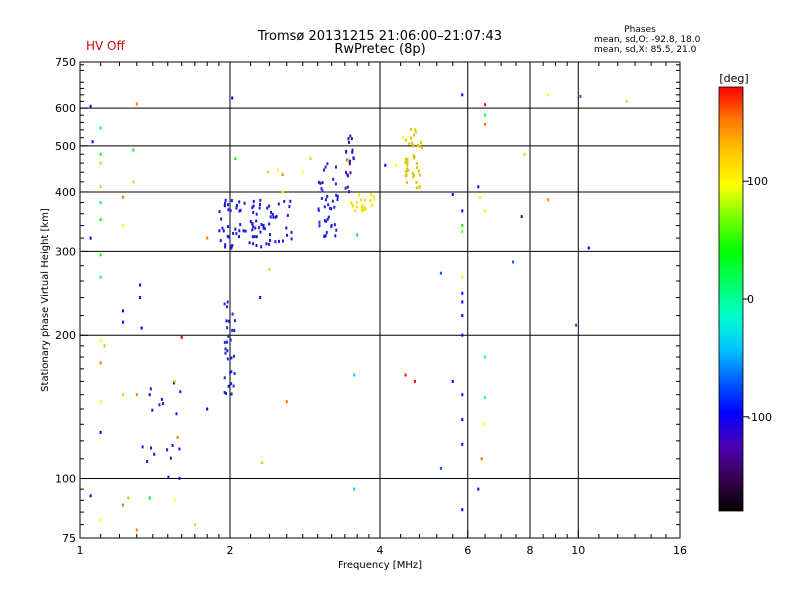 This screenshot has height=600, width=800. Describe the element at coordinates (647, 40) in the screenshot. I see `phases-o-mode: mean, sd,O: -92.8, 18.0` at that location.